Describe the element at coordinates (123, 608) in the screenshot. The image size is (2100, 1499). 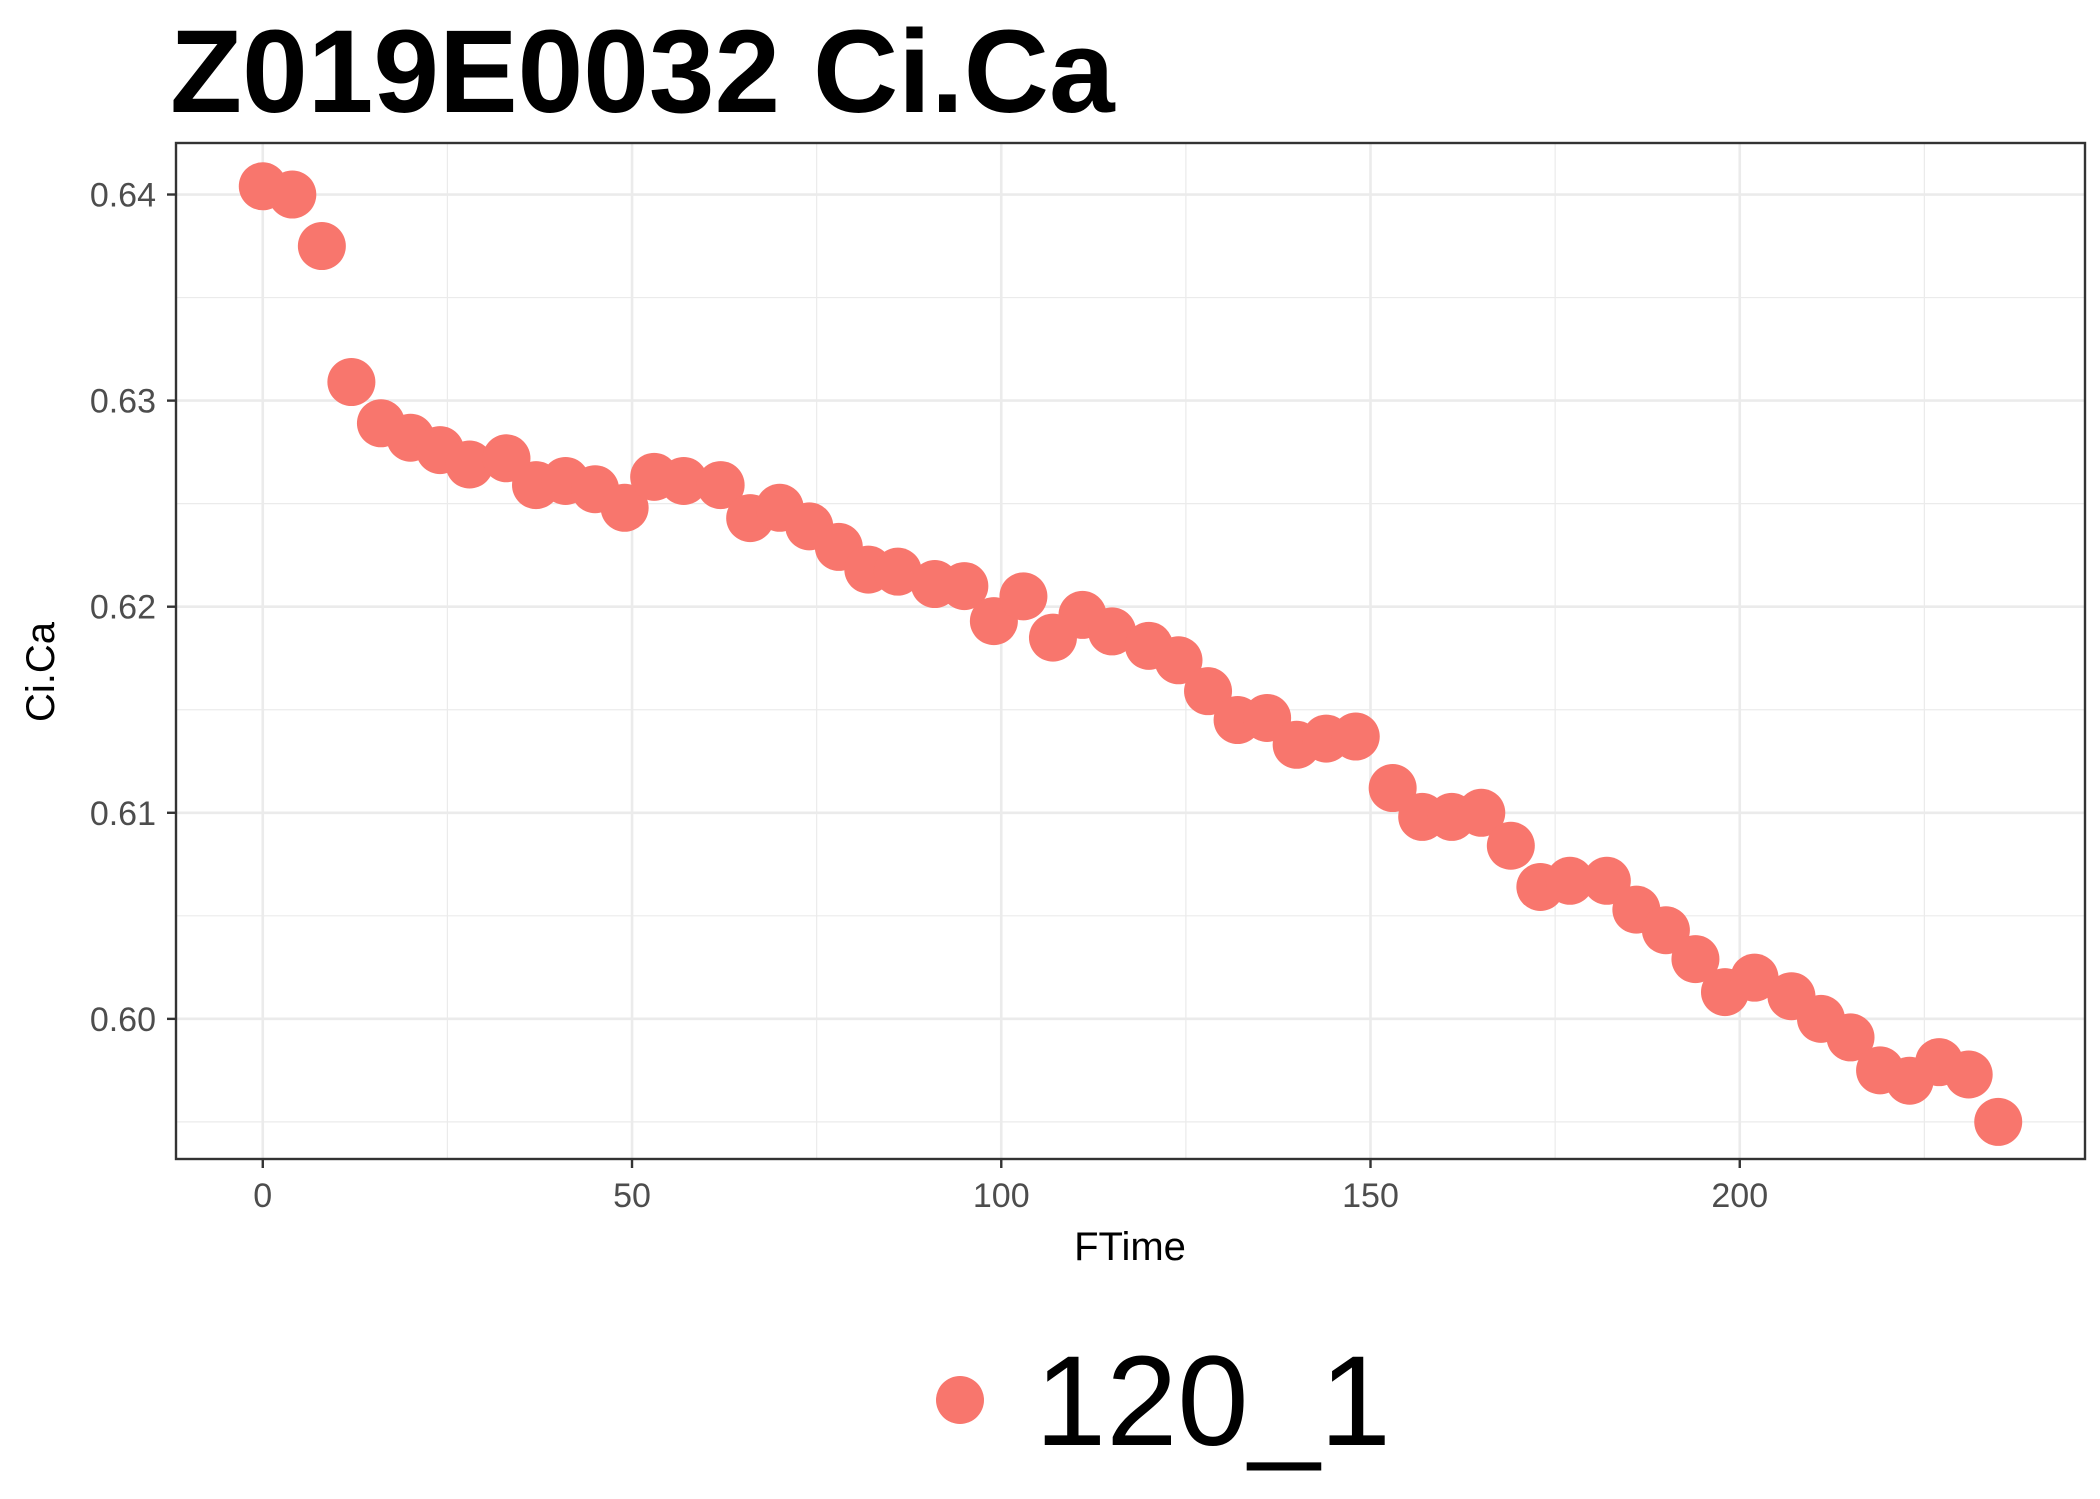
I see `y-tick-label: 0.62` at that location.